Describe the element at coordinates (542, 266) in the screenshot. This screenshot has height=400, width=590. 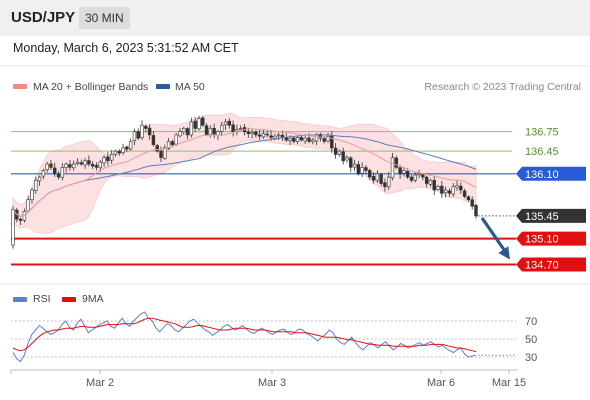
I see `support-label-134.70: 134.70` at that location.